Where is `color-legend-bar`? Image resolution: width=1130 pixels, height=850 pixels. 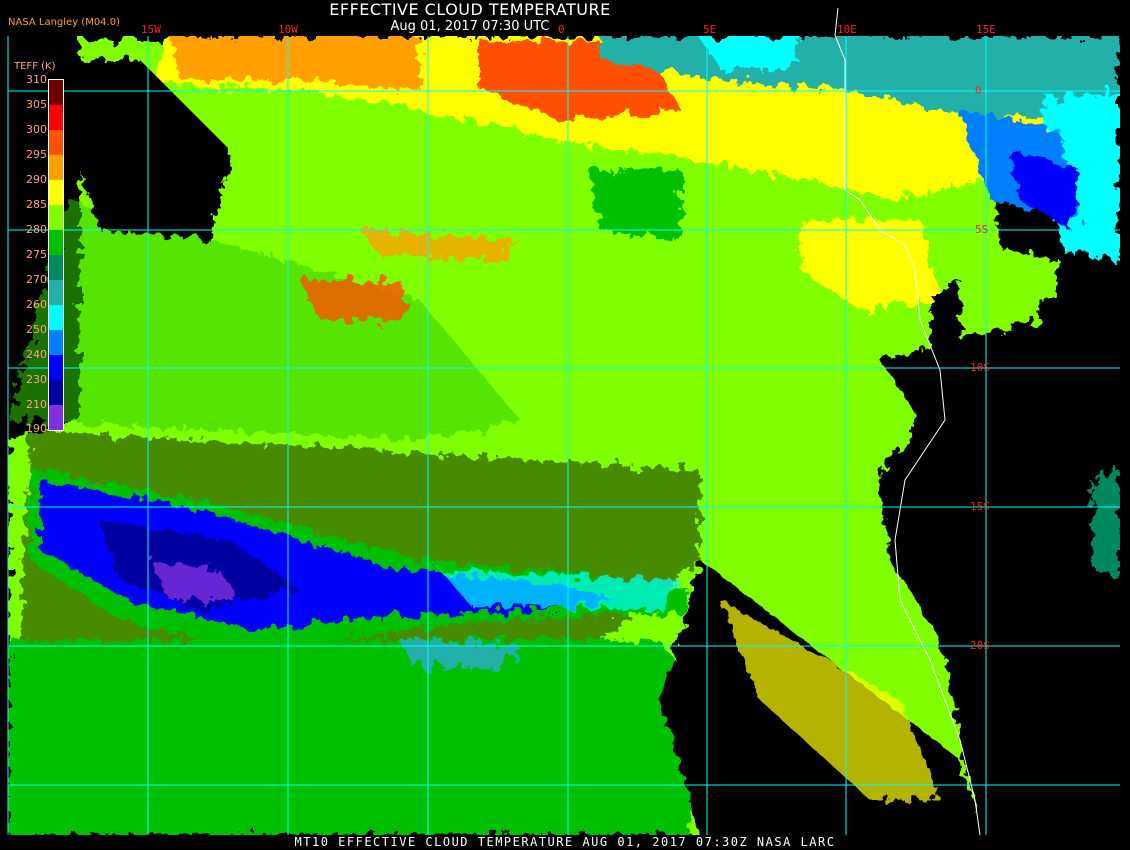
color-legend-bar is located at coordinates (56, 255).